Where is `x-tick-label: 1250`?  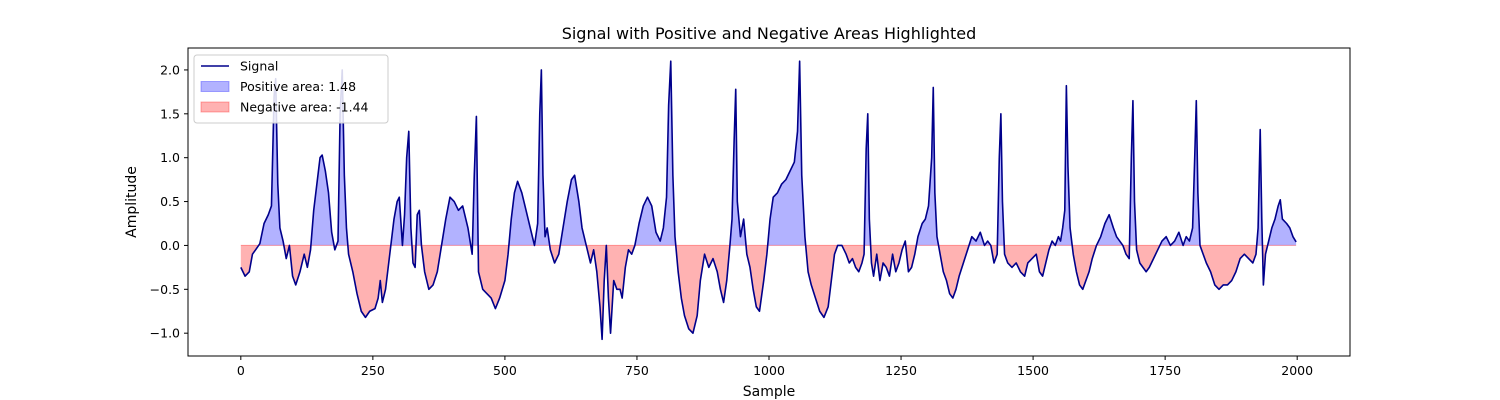
x-tick-label: 1250 is located at coordinates (901, 370).